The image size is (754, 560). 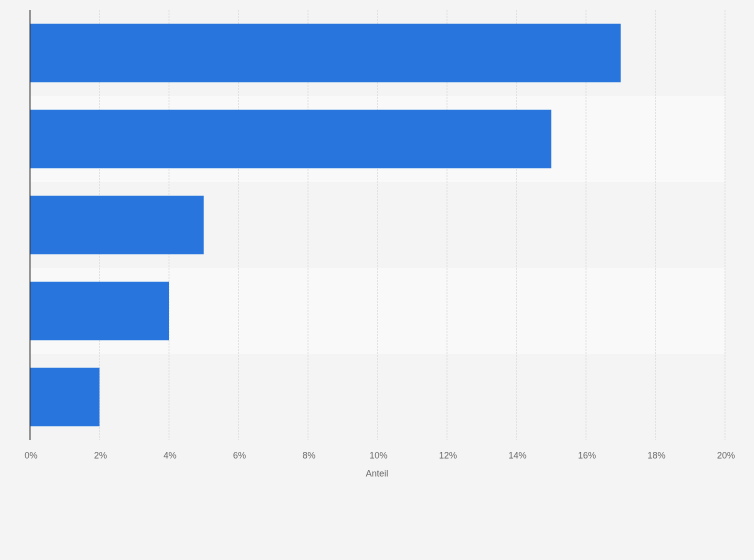 What do you see at coordinates (100, 455) in the screenshot?
I see `x-tick-label: 2%` at bounding box center [100, 455].